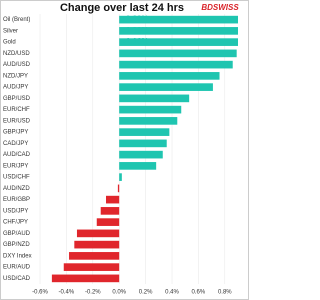 The height and width of the screenshot is (300, 320). What do you see at coordinates (17, 279) in the screenshot?
I see `y-tick-label: USD/CAD` at bounding box center [17, 279].